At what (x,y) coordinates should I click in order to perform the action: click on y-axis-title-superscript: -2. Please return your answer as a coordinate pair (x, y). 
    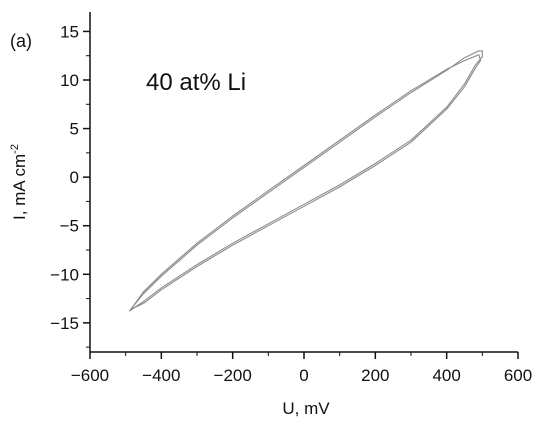
    Looking at the image, I should click on (15, 149).